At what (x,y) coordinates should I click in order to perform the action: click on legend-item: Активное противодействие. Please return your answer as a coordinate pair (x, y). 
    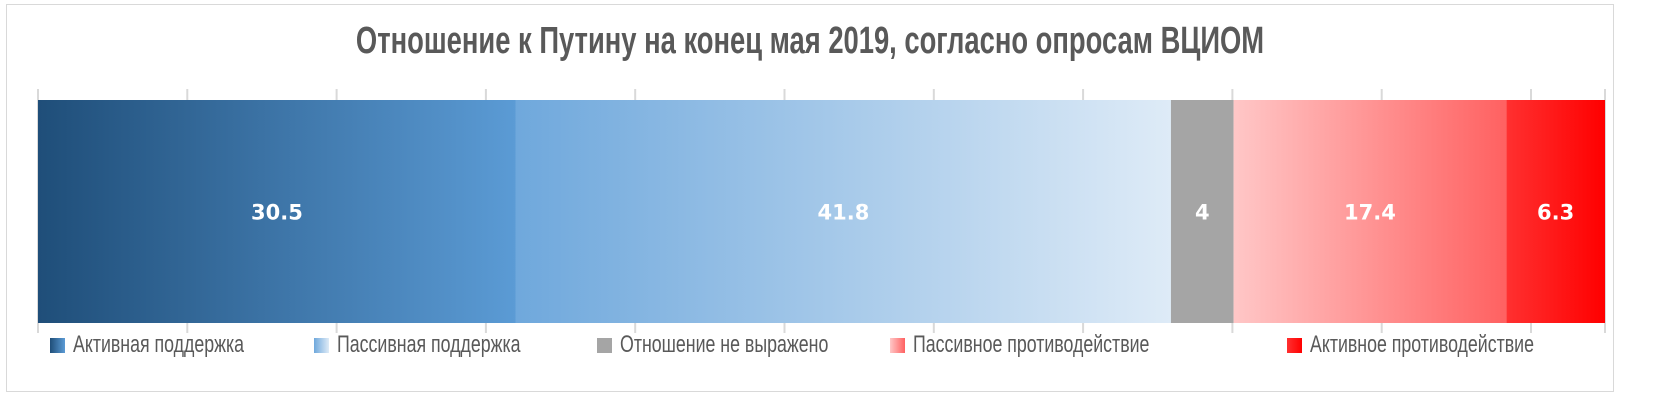
    Looking at the image, I should click on (1450, 344).